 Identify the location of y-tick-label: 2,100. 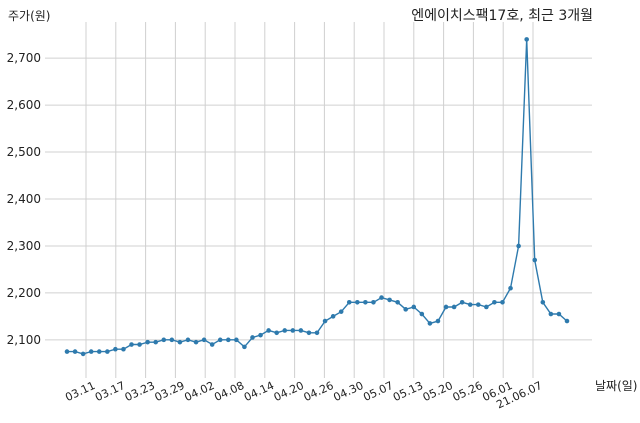
(24, 340).